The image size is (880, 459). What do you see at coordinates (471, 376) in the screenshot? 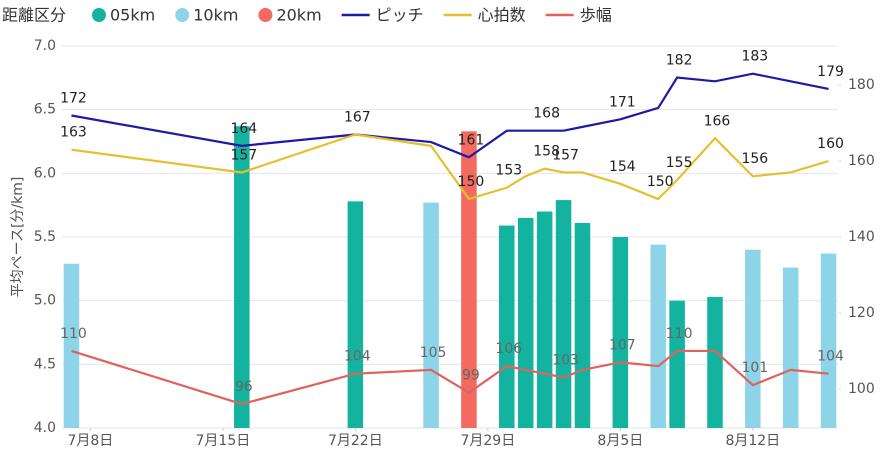
I see `data-label: 99` at bounding box center [471, 376].